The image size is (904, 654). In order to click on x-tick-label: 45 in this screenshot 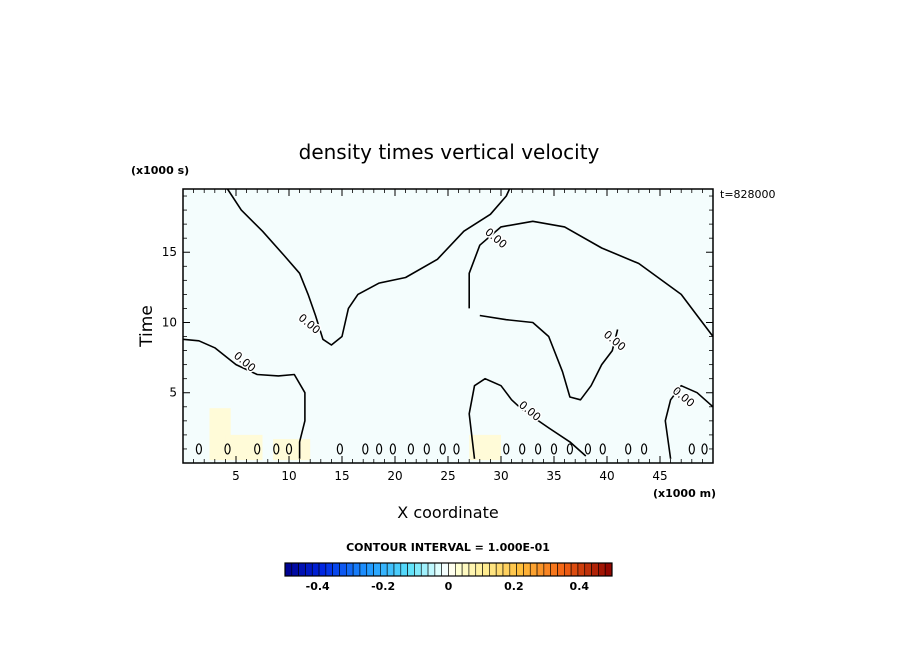, I will do `click(659, 476)`.